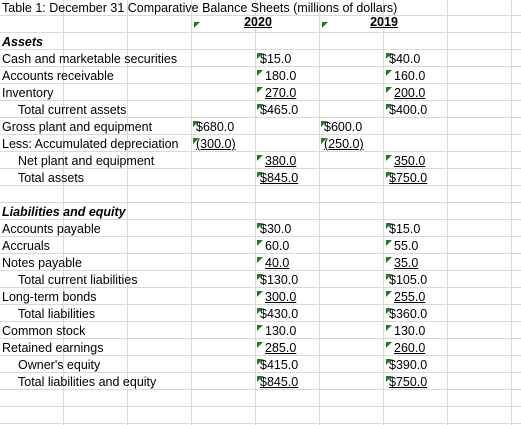 This screenshot has height=425, width=521. What do you see at coordinates (410, 161) in the screenshot?
I see `value-2019-npe: 350.0` at bounding box center [410, 161].